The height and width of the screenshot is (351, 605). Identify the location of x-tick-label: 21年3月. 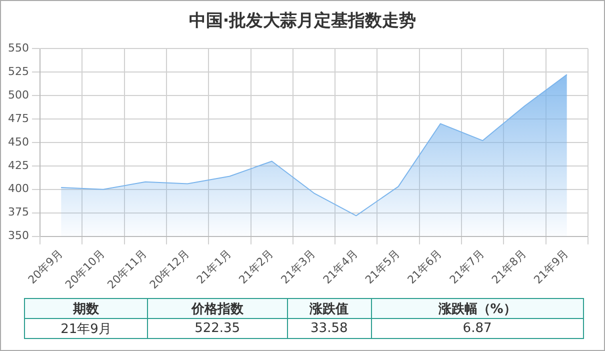
(298, 266).